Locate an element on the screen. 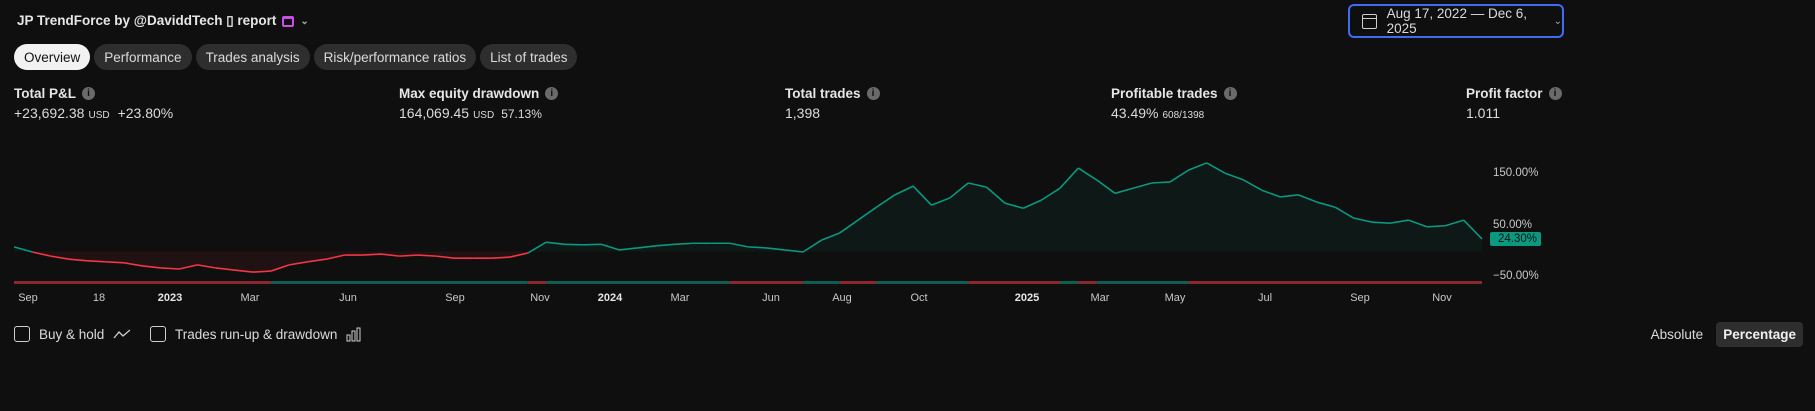 This screenshot has width=1815, height=411. stat-value: 164,069.45 is located at coordinates (434, 113).